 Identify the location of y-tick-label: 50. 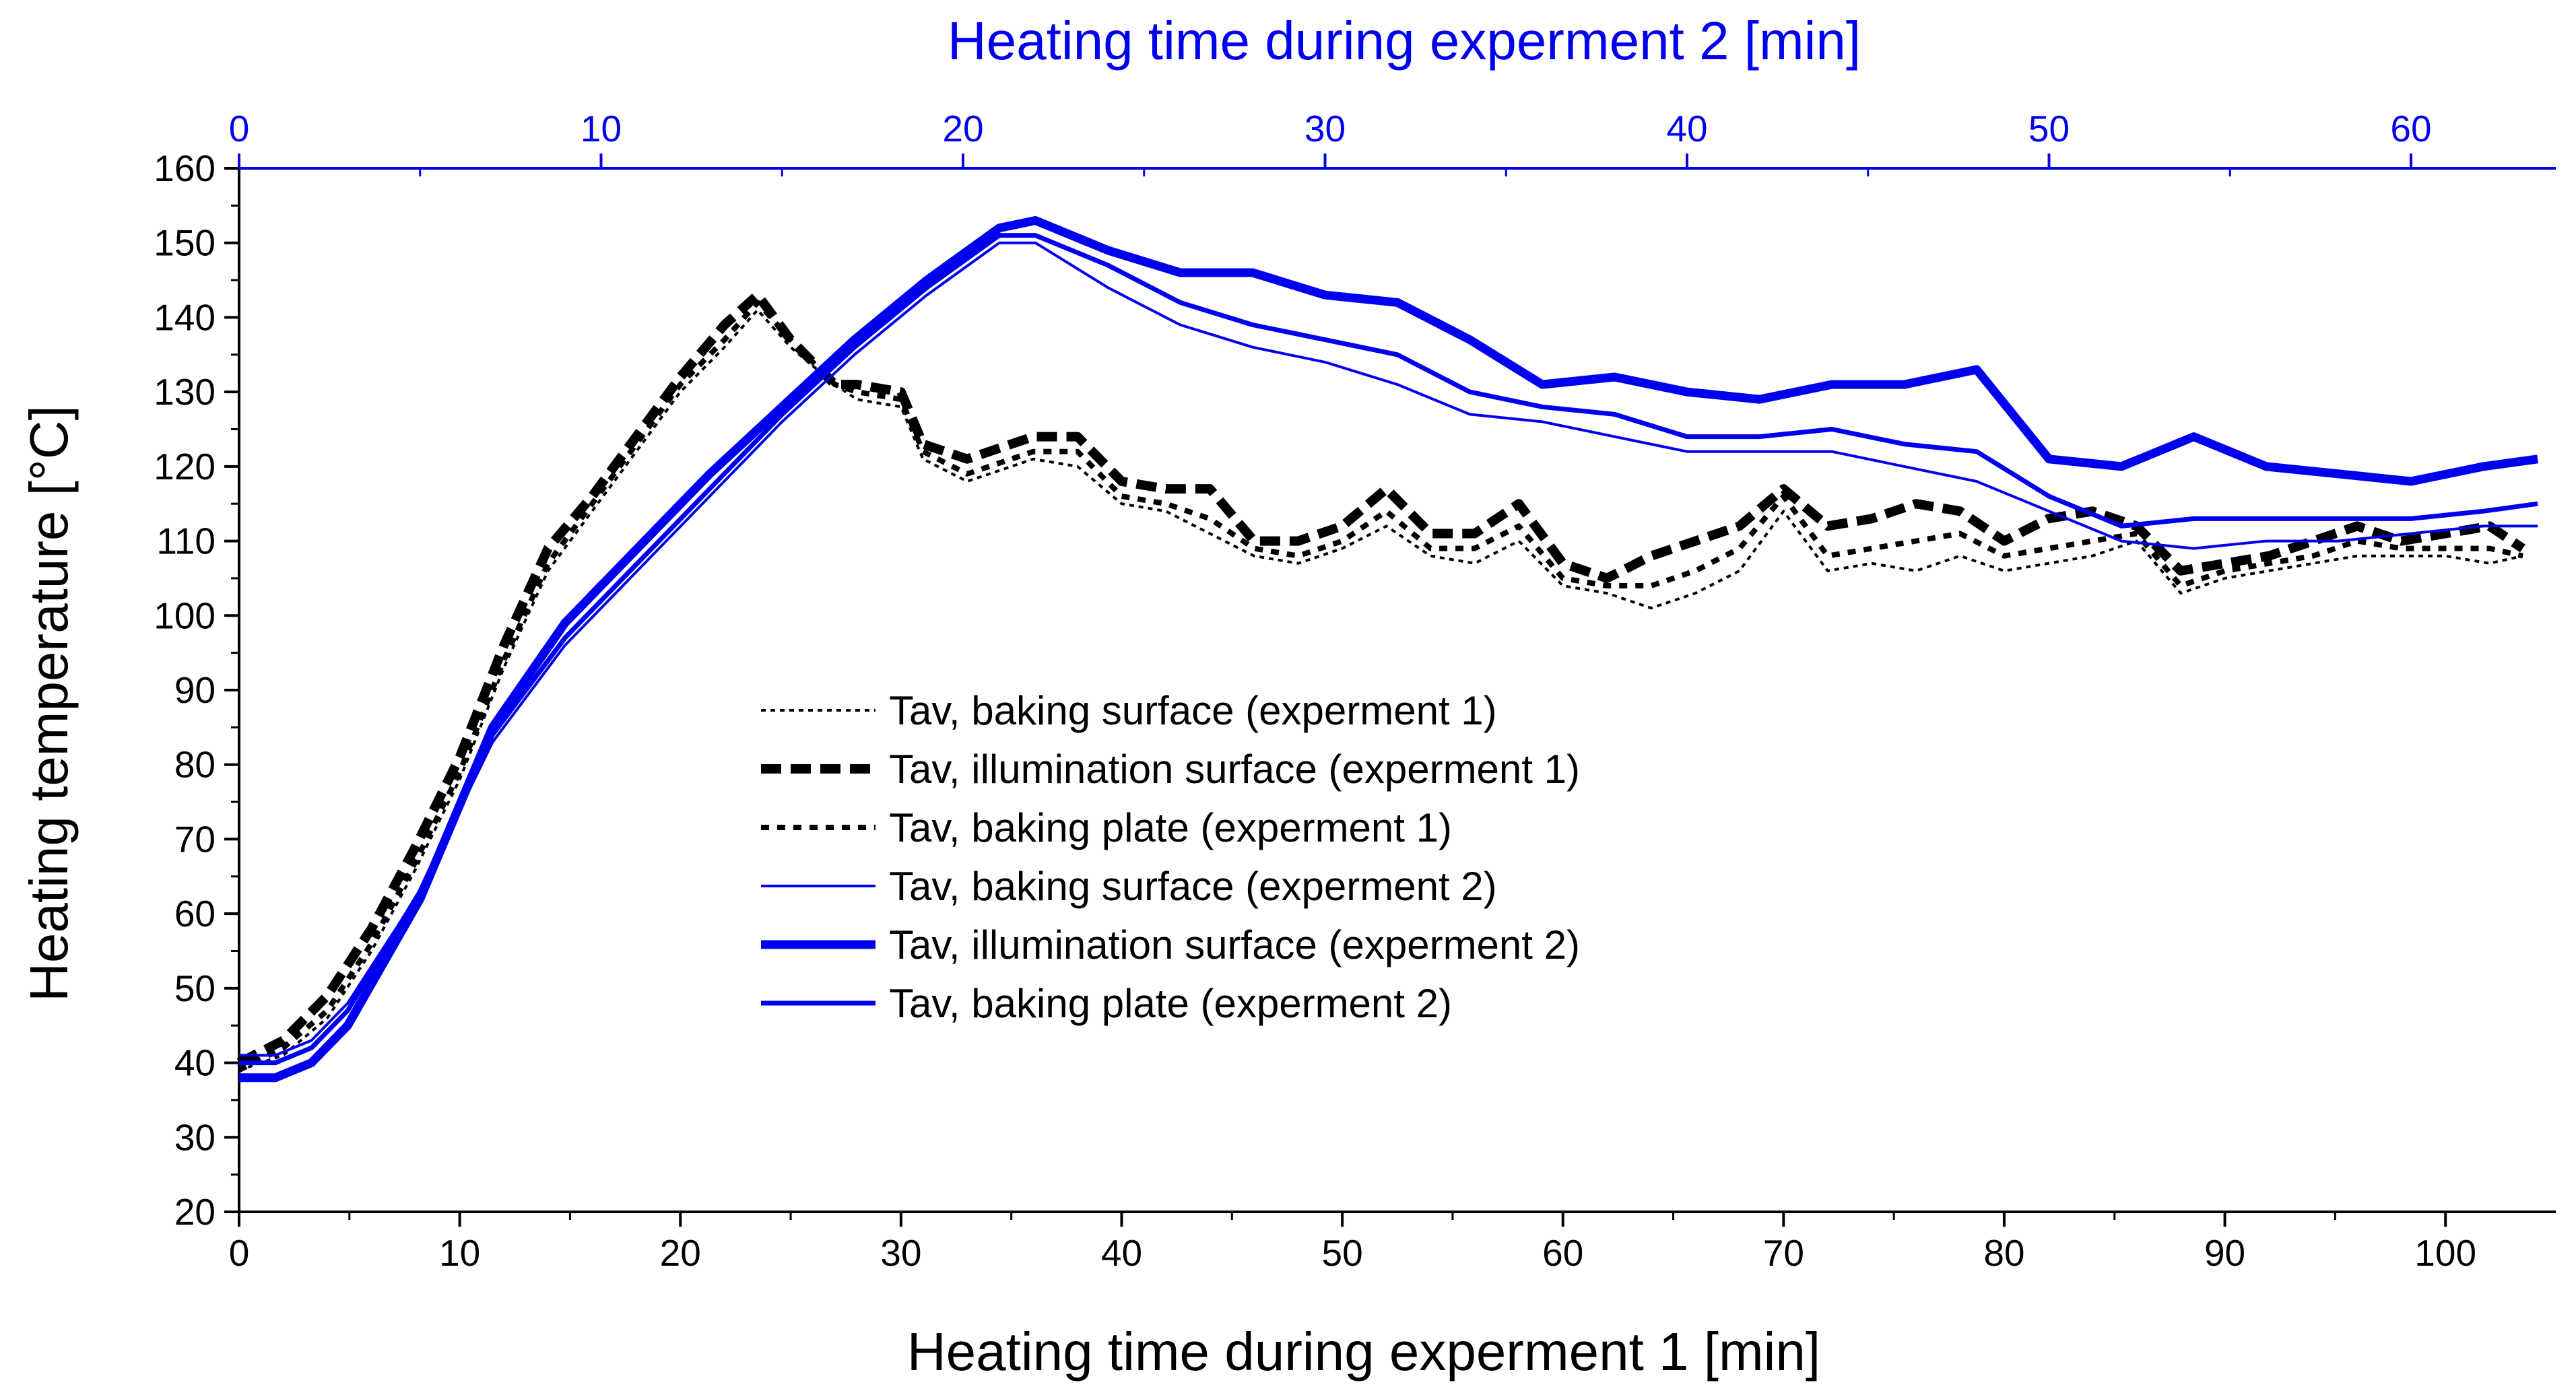
(195, 988).